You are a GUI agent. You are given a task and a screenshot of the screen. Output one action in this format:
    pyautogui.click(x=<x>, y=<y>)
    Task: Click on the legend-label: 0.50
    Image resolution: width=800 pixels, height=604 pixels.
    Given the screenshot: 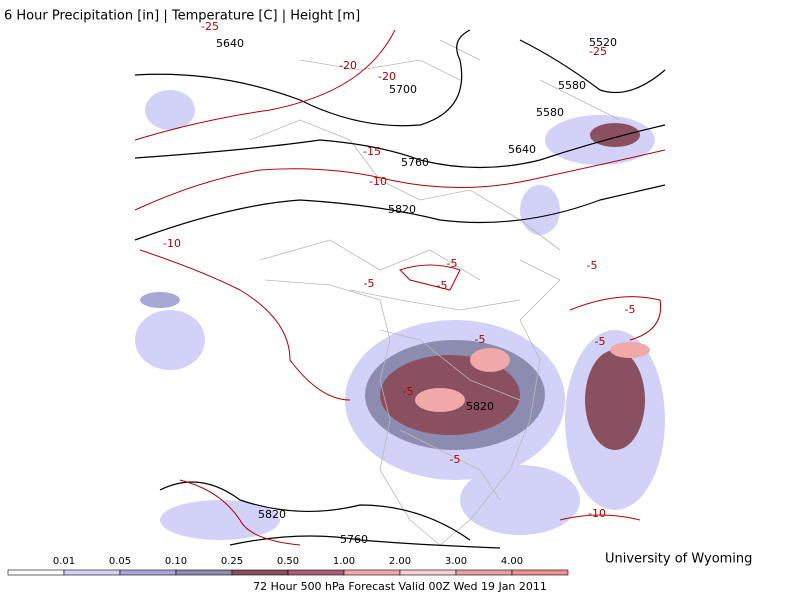 What is the action you would take?
    pyautogui.click(x=288, y=561)
    